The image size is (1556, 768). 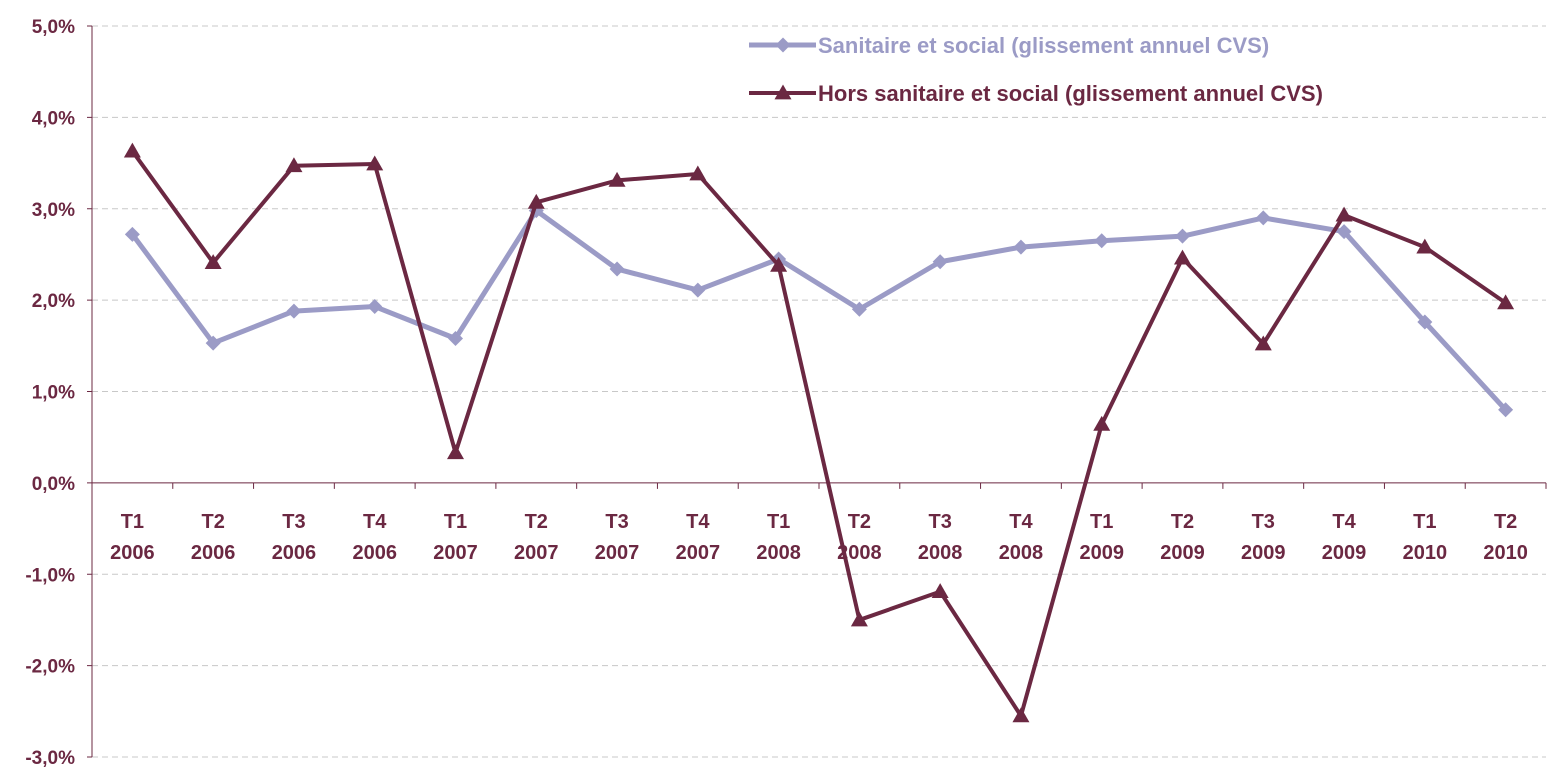 I want to click on y-tick-label: 4,0%, so click(x=53, y=118).